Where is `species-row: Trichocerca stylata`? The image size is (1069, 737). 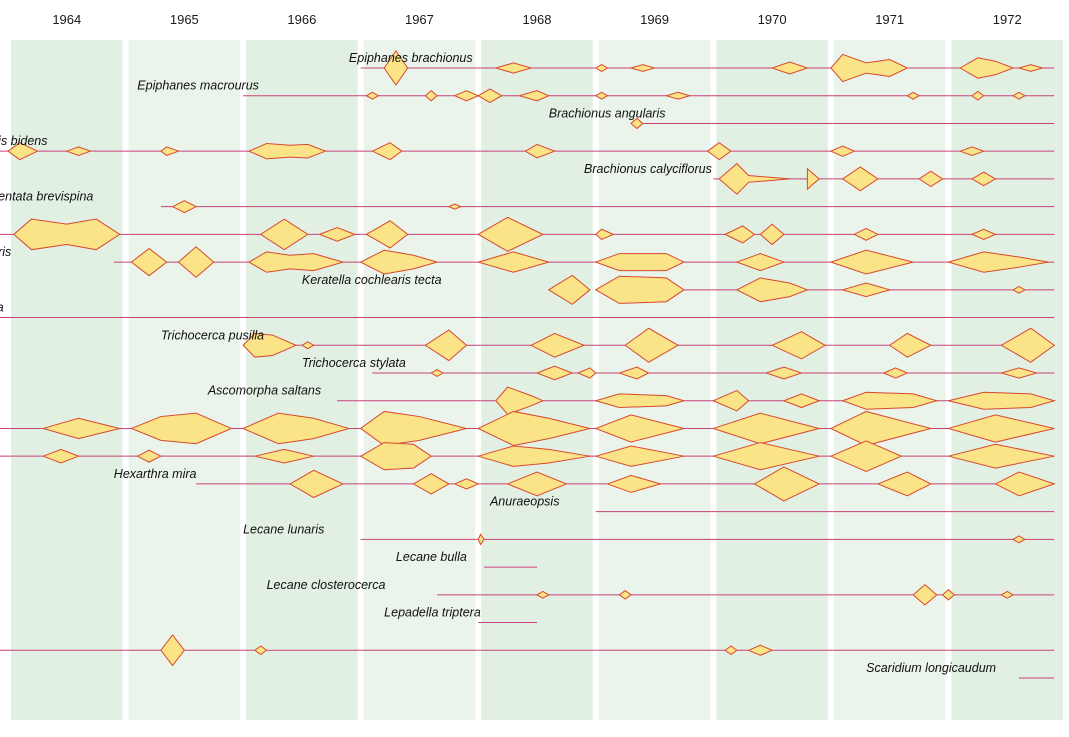 species-row: Trichocerca stylata is located at coordinates (678, 368).